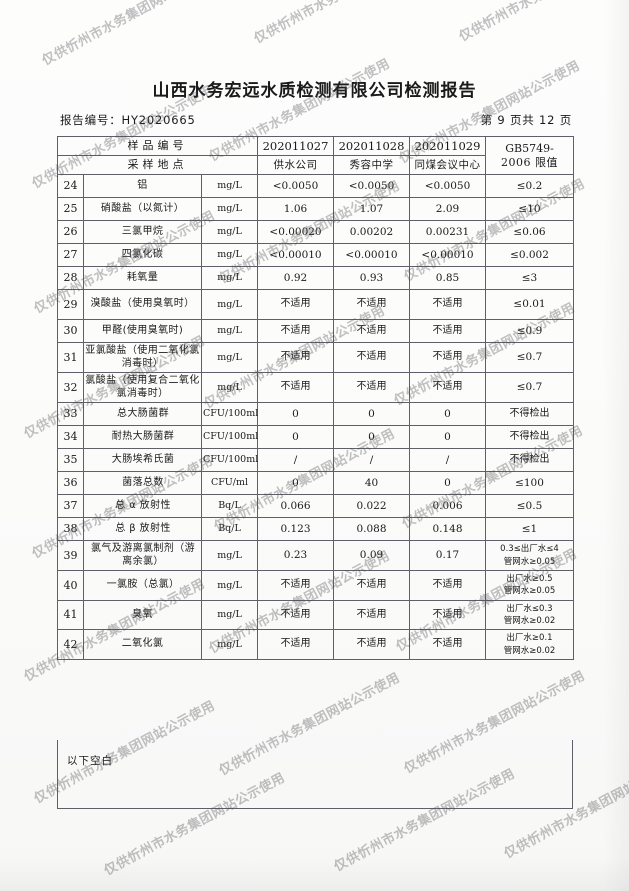 This screenshot has width=629, height=891. What do you see at coordinates (447, 165) in the screenshot?
I see `sample-site-3: 同煤会议中心` at bounding box center [447, 165].